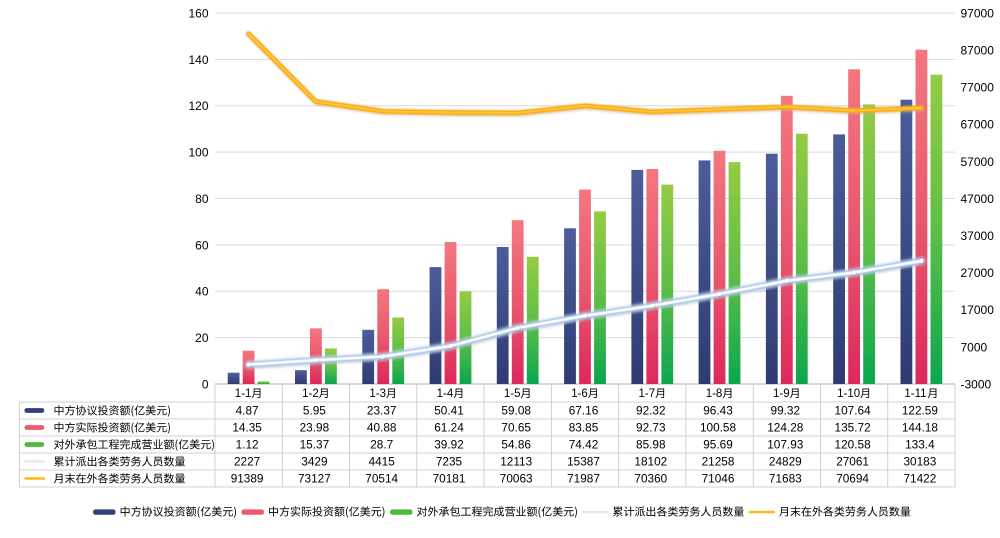 This screenshot has height=538, width=1000. What do you see at coordinates (785, 445) in the screenshot?
I see `svg-text: 107.93` at bounding box center [785, 445].